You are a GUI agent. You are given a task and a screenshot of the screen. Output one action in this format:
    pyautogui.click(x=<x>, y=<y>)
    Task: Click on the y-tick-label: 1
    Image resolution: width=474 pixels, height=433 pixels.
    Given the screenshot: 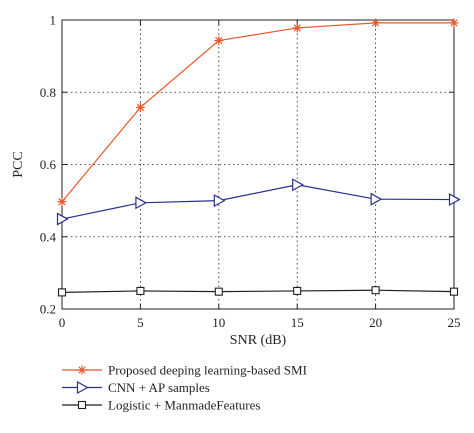 What is the action you would take?
    pyautogui.click(x=53, y=20)
    